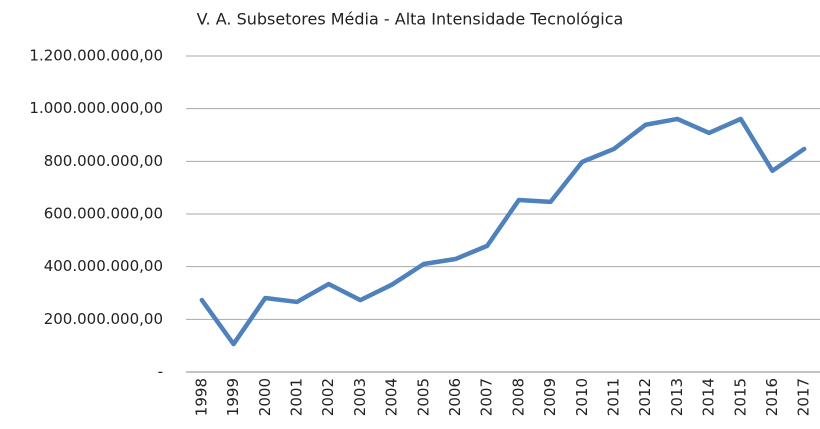 Image resolution: width=820 pixels, height=429 pixels. Describe the element at coordinates (613, 397) in the screenshot. I see `x-tick-label: 2011` at that location.